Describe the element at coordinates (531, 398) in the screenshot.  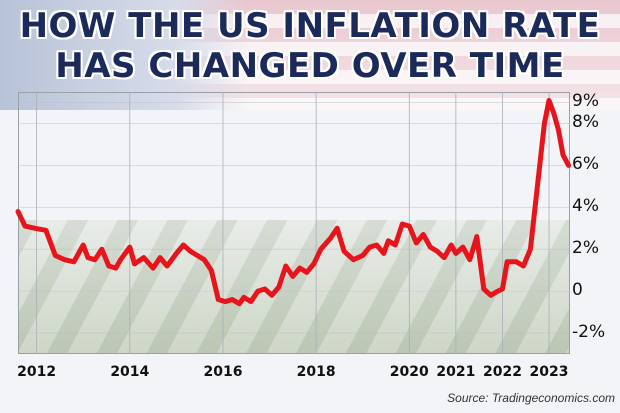
I see `source-note: Source: Tradingeconomics.com` at that location.